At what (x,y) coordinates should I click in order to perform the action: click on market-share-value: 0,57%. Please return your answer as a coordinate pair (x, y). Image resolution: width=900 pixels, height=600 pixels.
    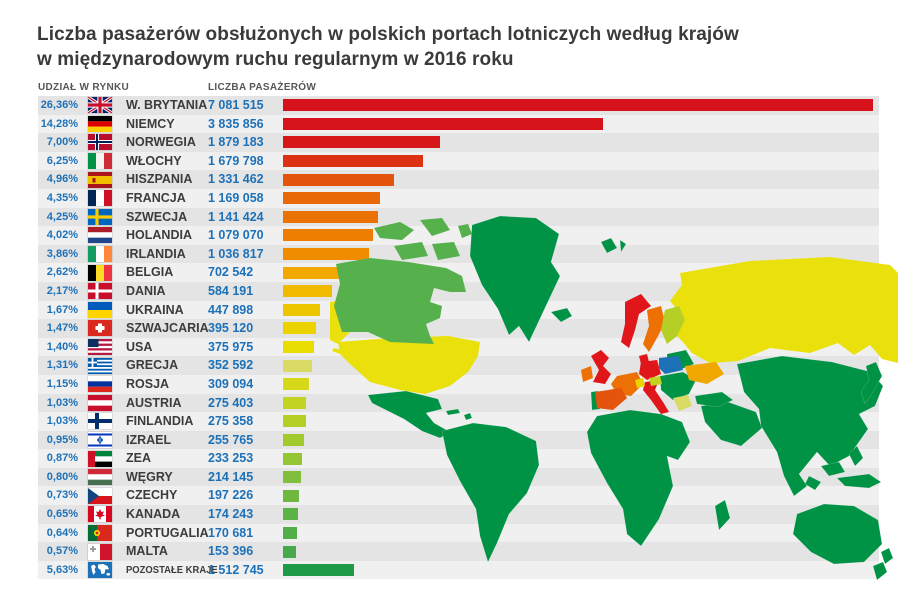
    Looking at the image, I should click on (62, 551).